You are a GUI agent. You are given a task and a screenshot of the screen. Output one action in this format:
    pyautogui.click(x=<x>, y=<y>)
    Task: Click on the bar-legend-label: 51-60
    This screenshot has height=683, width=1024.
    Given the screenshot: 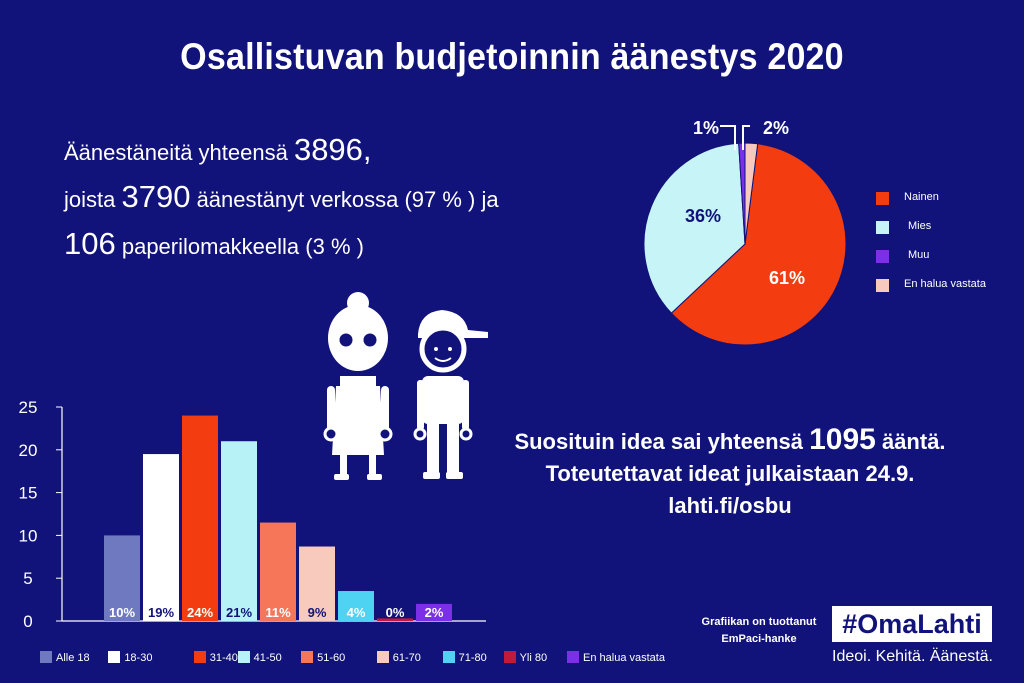 What is the action you would take?
    pyautogui.click(x=331, y=658)
    